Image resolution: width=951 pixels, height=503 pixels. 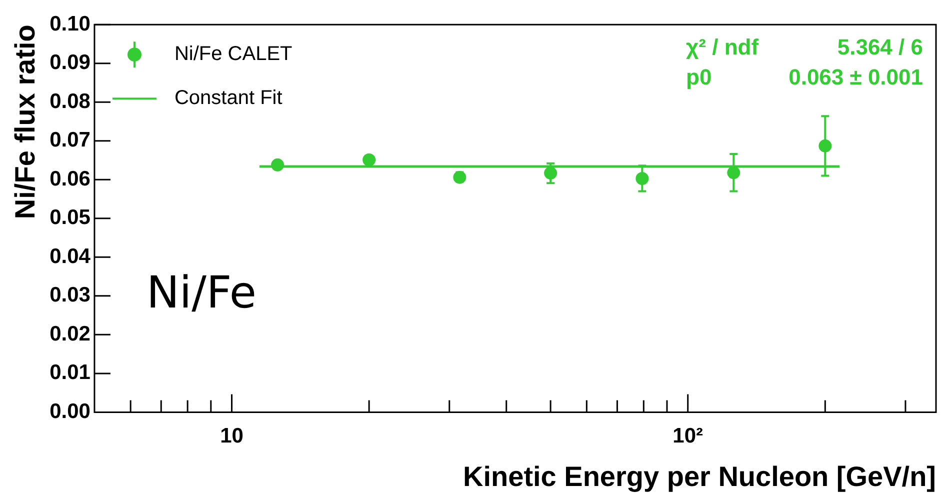 I want to click on legend-label: Ni/Fe CALET, so click(x=233, y=54).